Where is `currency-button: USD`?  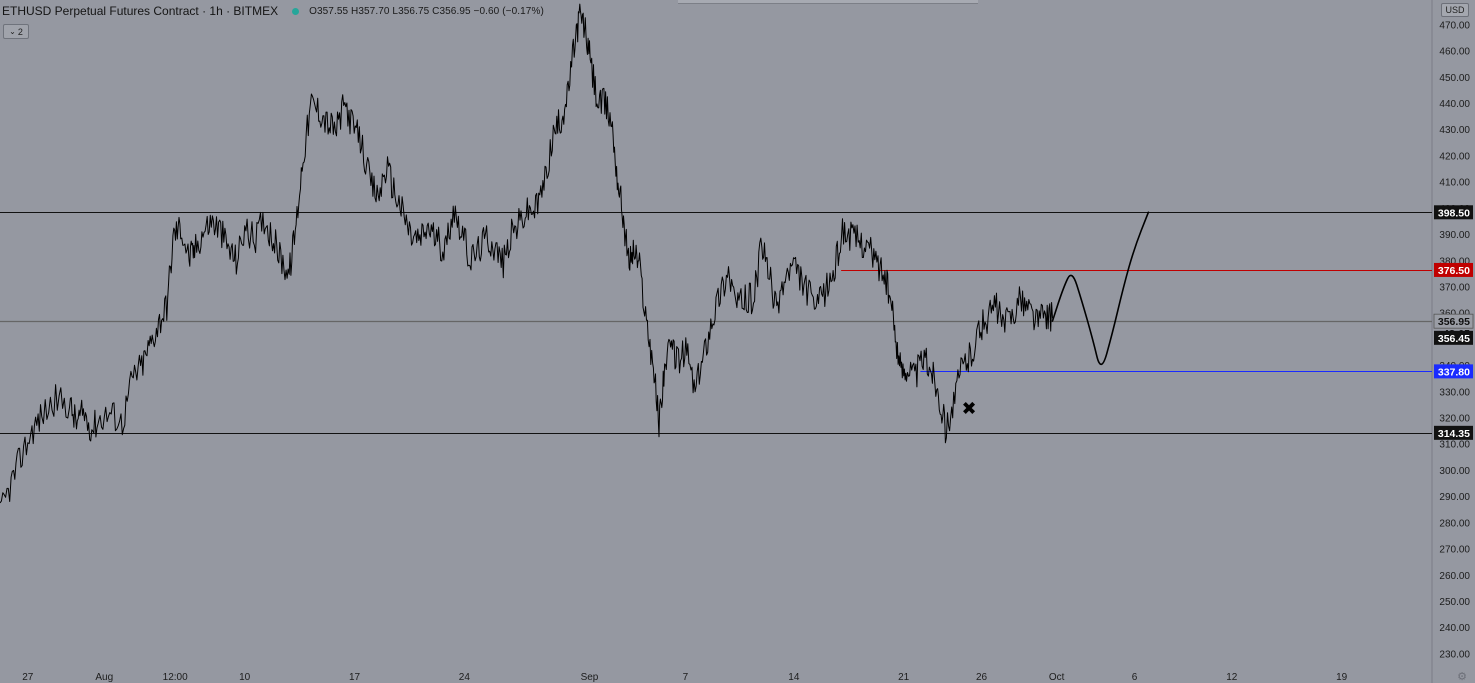 currency-button: USD is located at coordinates (1455, 10).